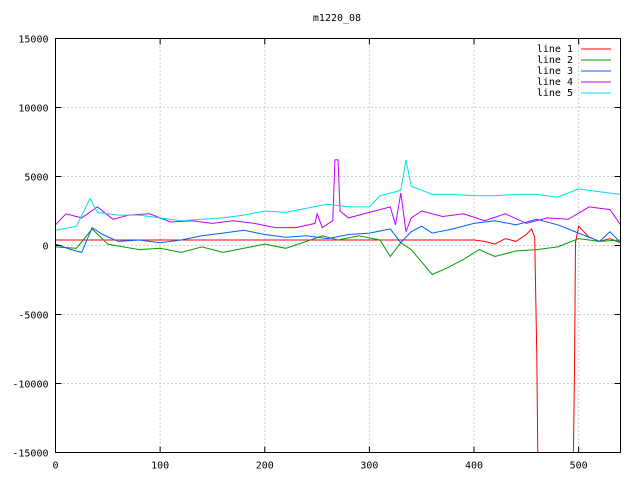  What do you see at coordinates (555, 82) in the screenshot?
I see `legend-label-4: line 4` at bounding box center [555, 82].